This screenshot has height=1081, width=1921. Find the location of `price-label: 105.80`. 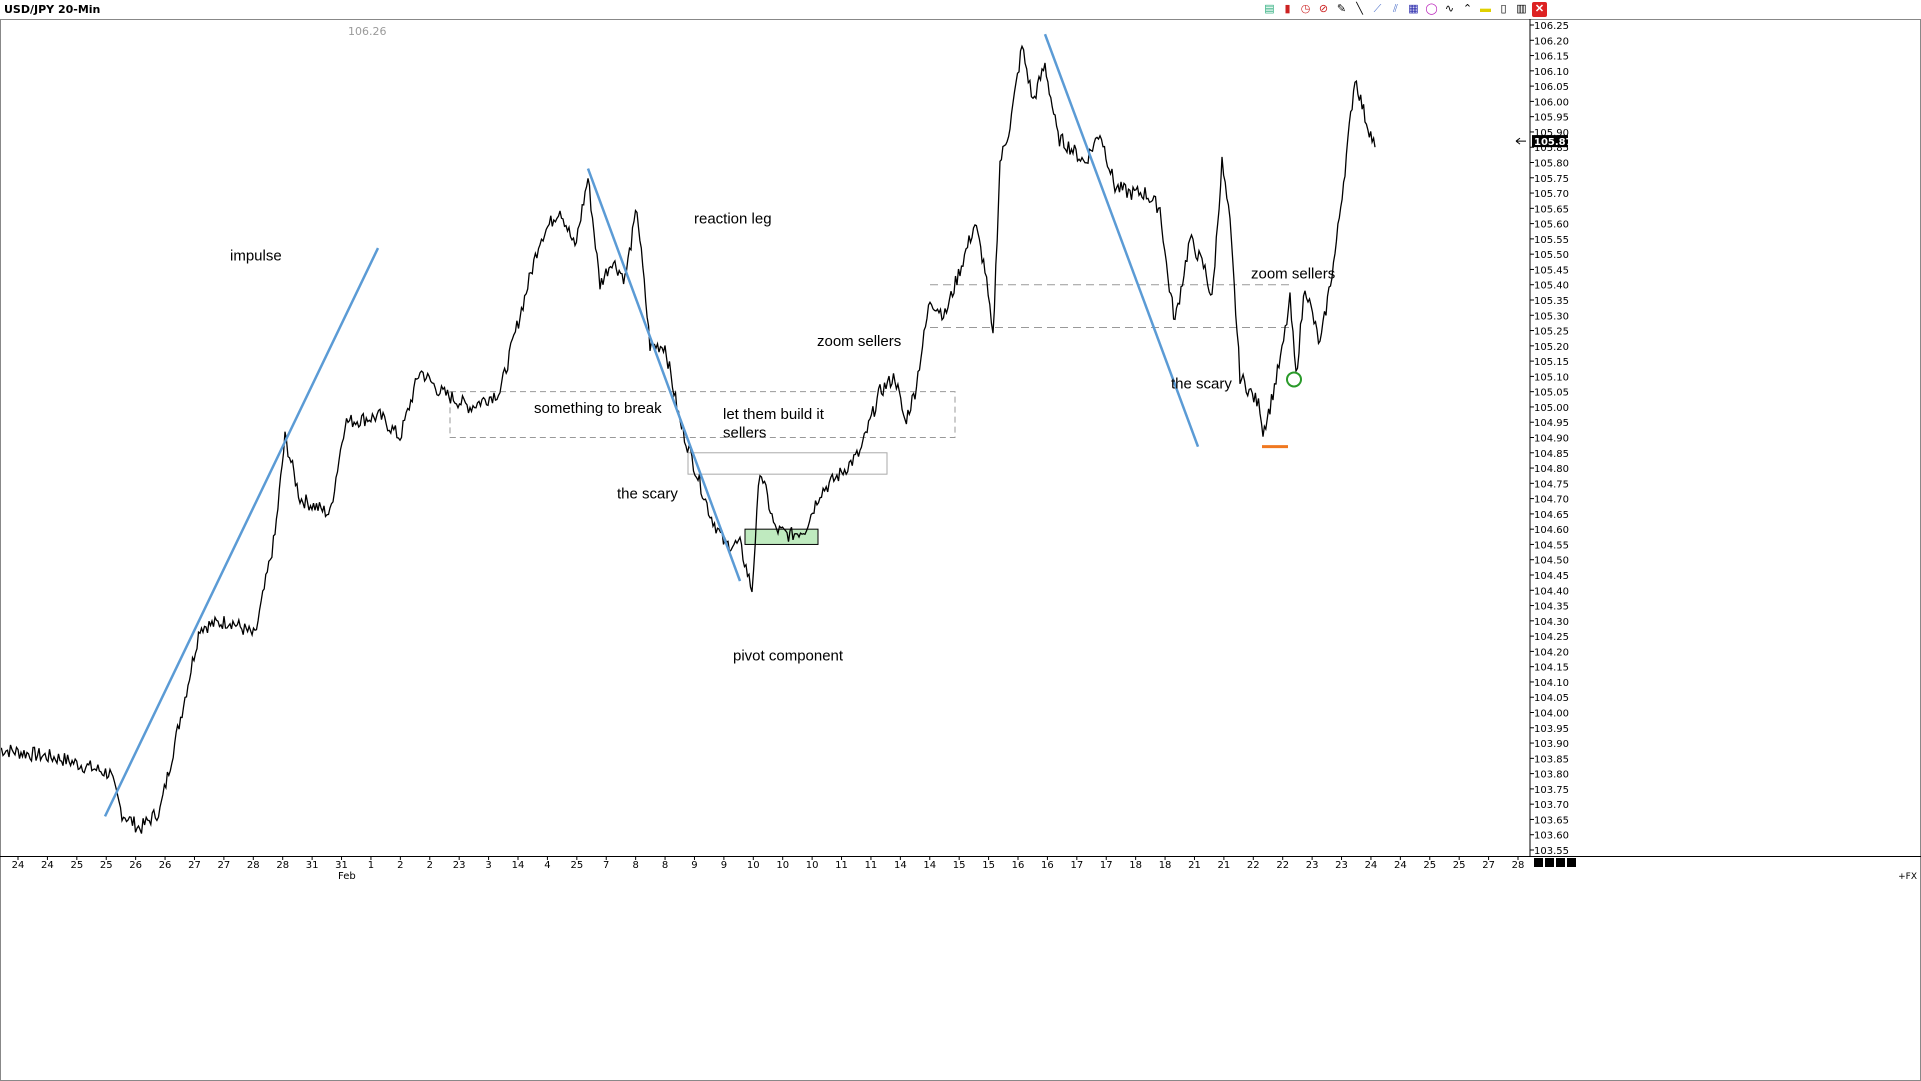

price-label: 105.80 is located at coordinates (1551, 164).